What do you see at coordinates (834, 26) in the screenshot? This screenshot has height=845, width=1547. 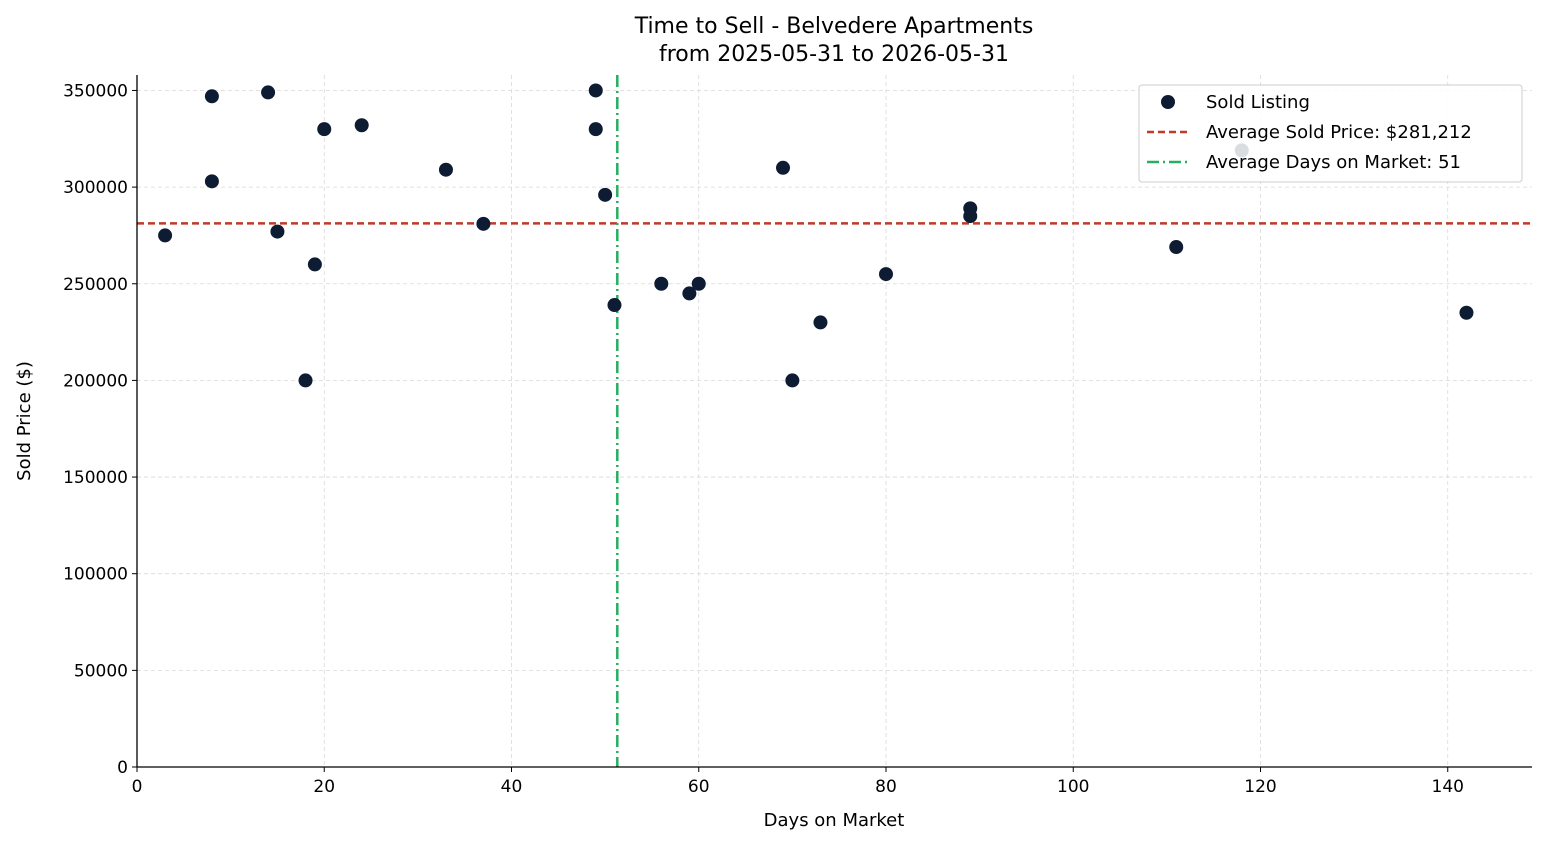 I see `chart-title: Time to Sell - Belvedere Apartments` at bounding box center [834, 26].